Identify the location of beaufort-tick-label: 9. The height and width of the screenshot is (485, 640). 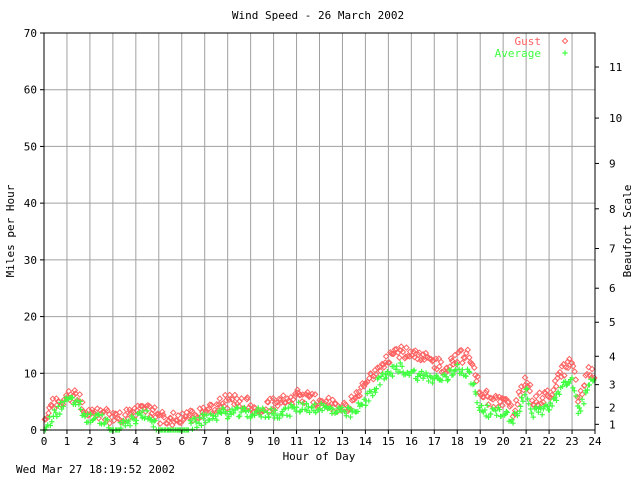
(612, 163).